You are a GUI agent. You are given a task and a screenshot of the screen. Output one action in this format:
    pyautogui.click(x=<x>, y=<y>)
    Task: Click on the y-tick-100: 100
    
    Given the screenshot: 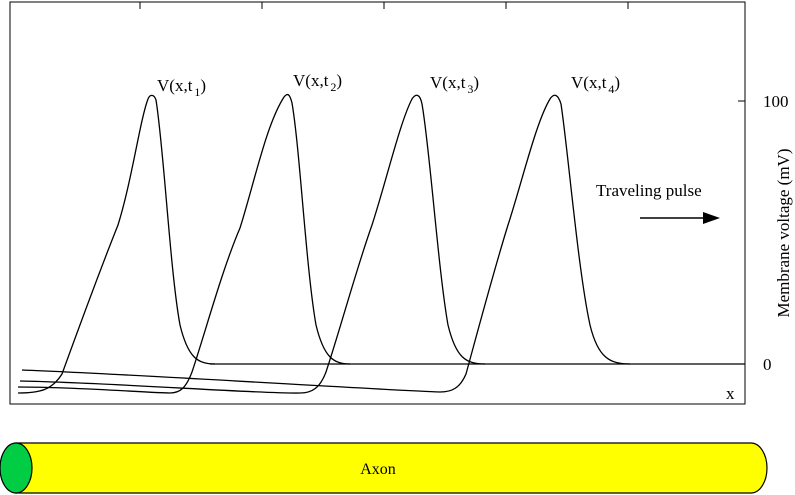 What is the action you would take?
    pyautogui.click(x=776, y=101)
    